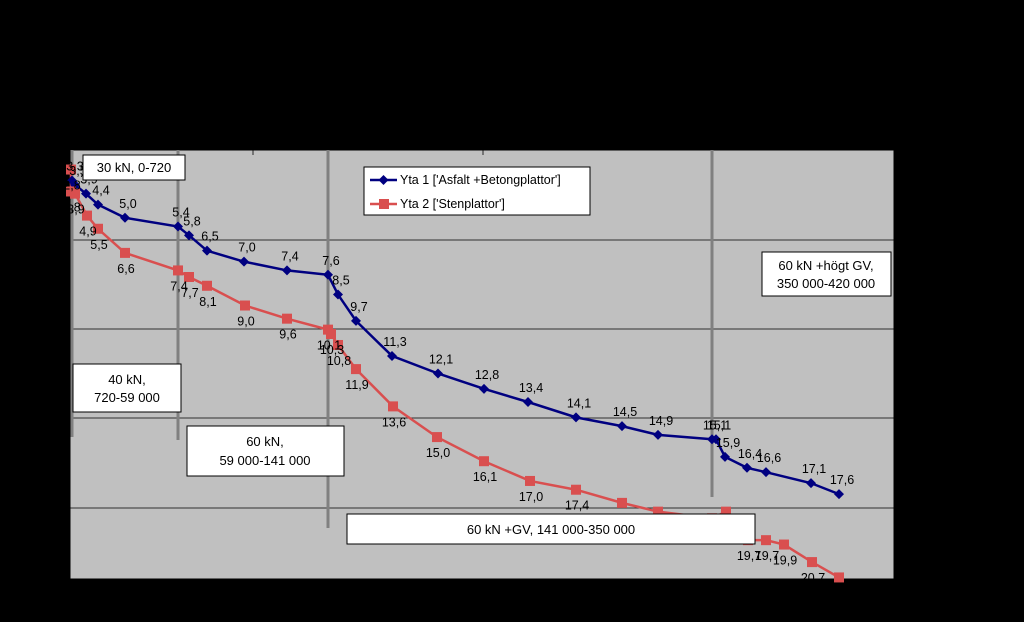 Image resolution: width=1024 pixels, height=622 pixels. I want to click on annotation-30kn: 30 kN, 0-720, so click(134, 167).